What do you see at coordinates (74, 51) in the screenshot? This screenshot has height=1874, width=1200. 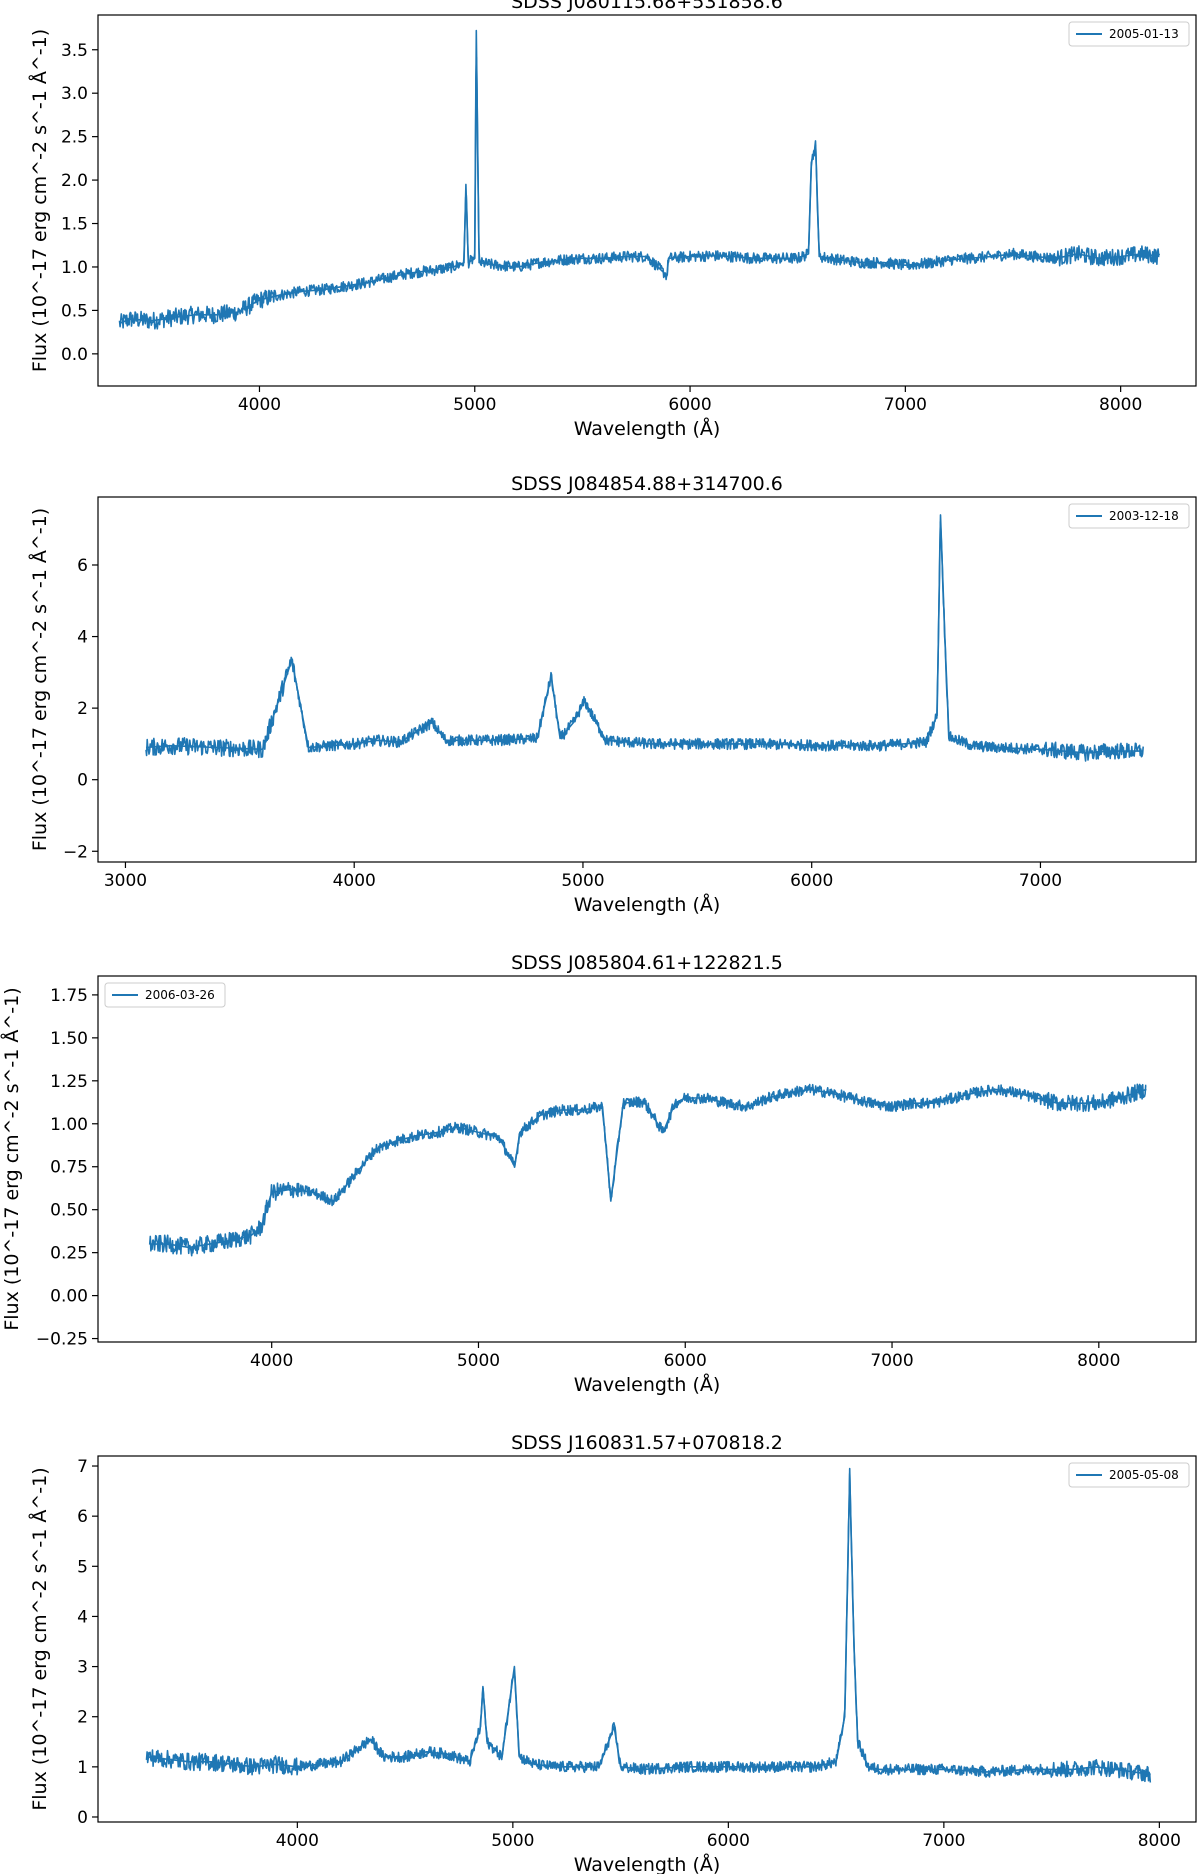 I see `y-tick-label: 3.5` at bounding box center [74, 51].